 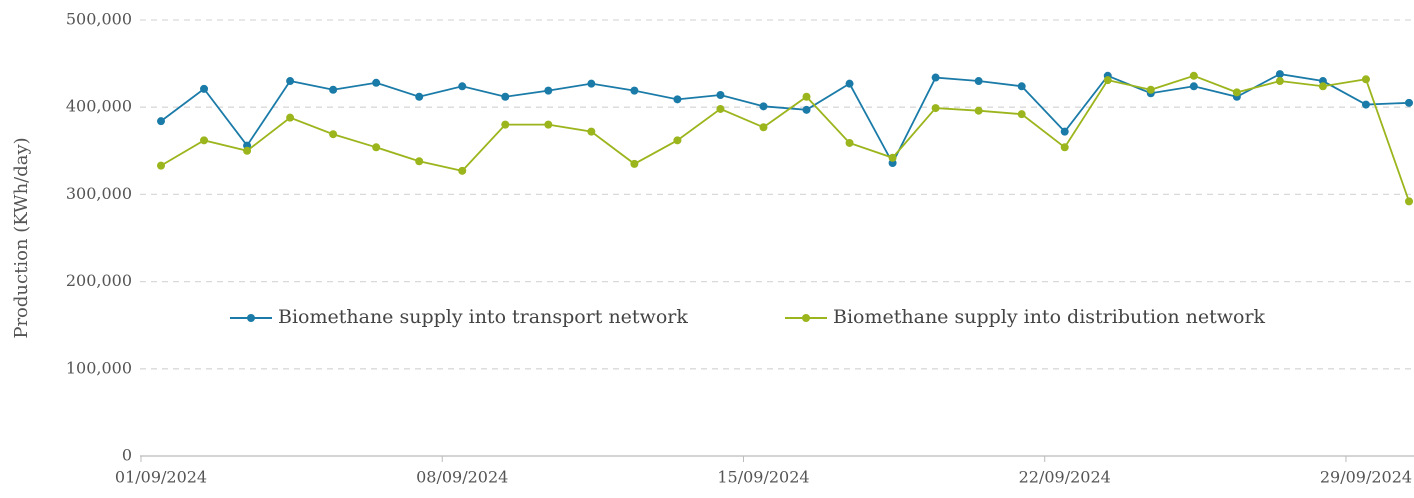 I want to click on y-tick-label: 400,000, so click(x=99, y=106).